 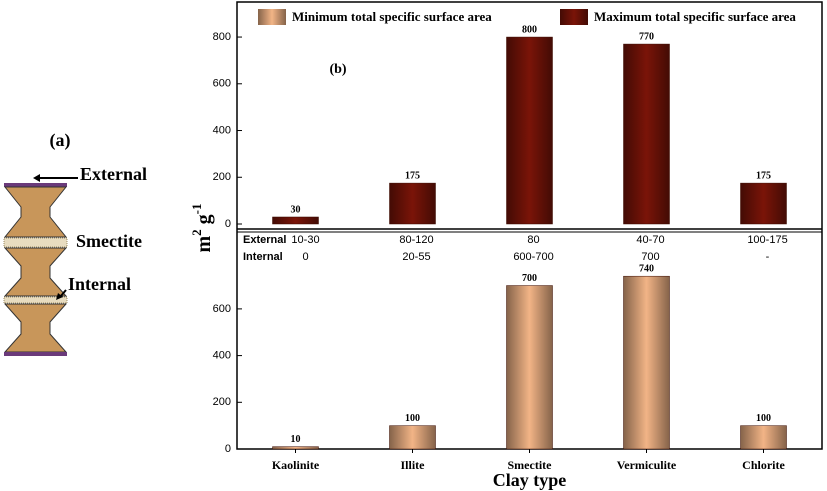 I want to click on table-cell: -, so click(x=768, y=257).